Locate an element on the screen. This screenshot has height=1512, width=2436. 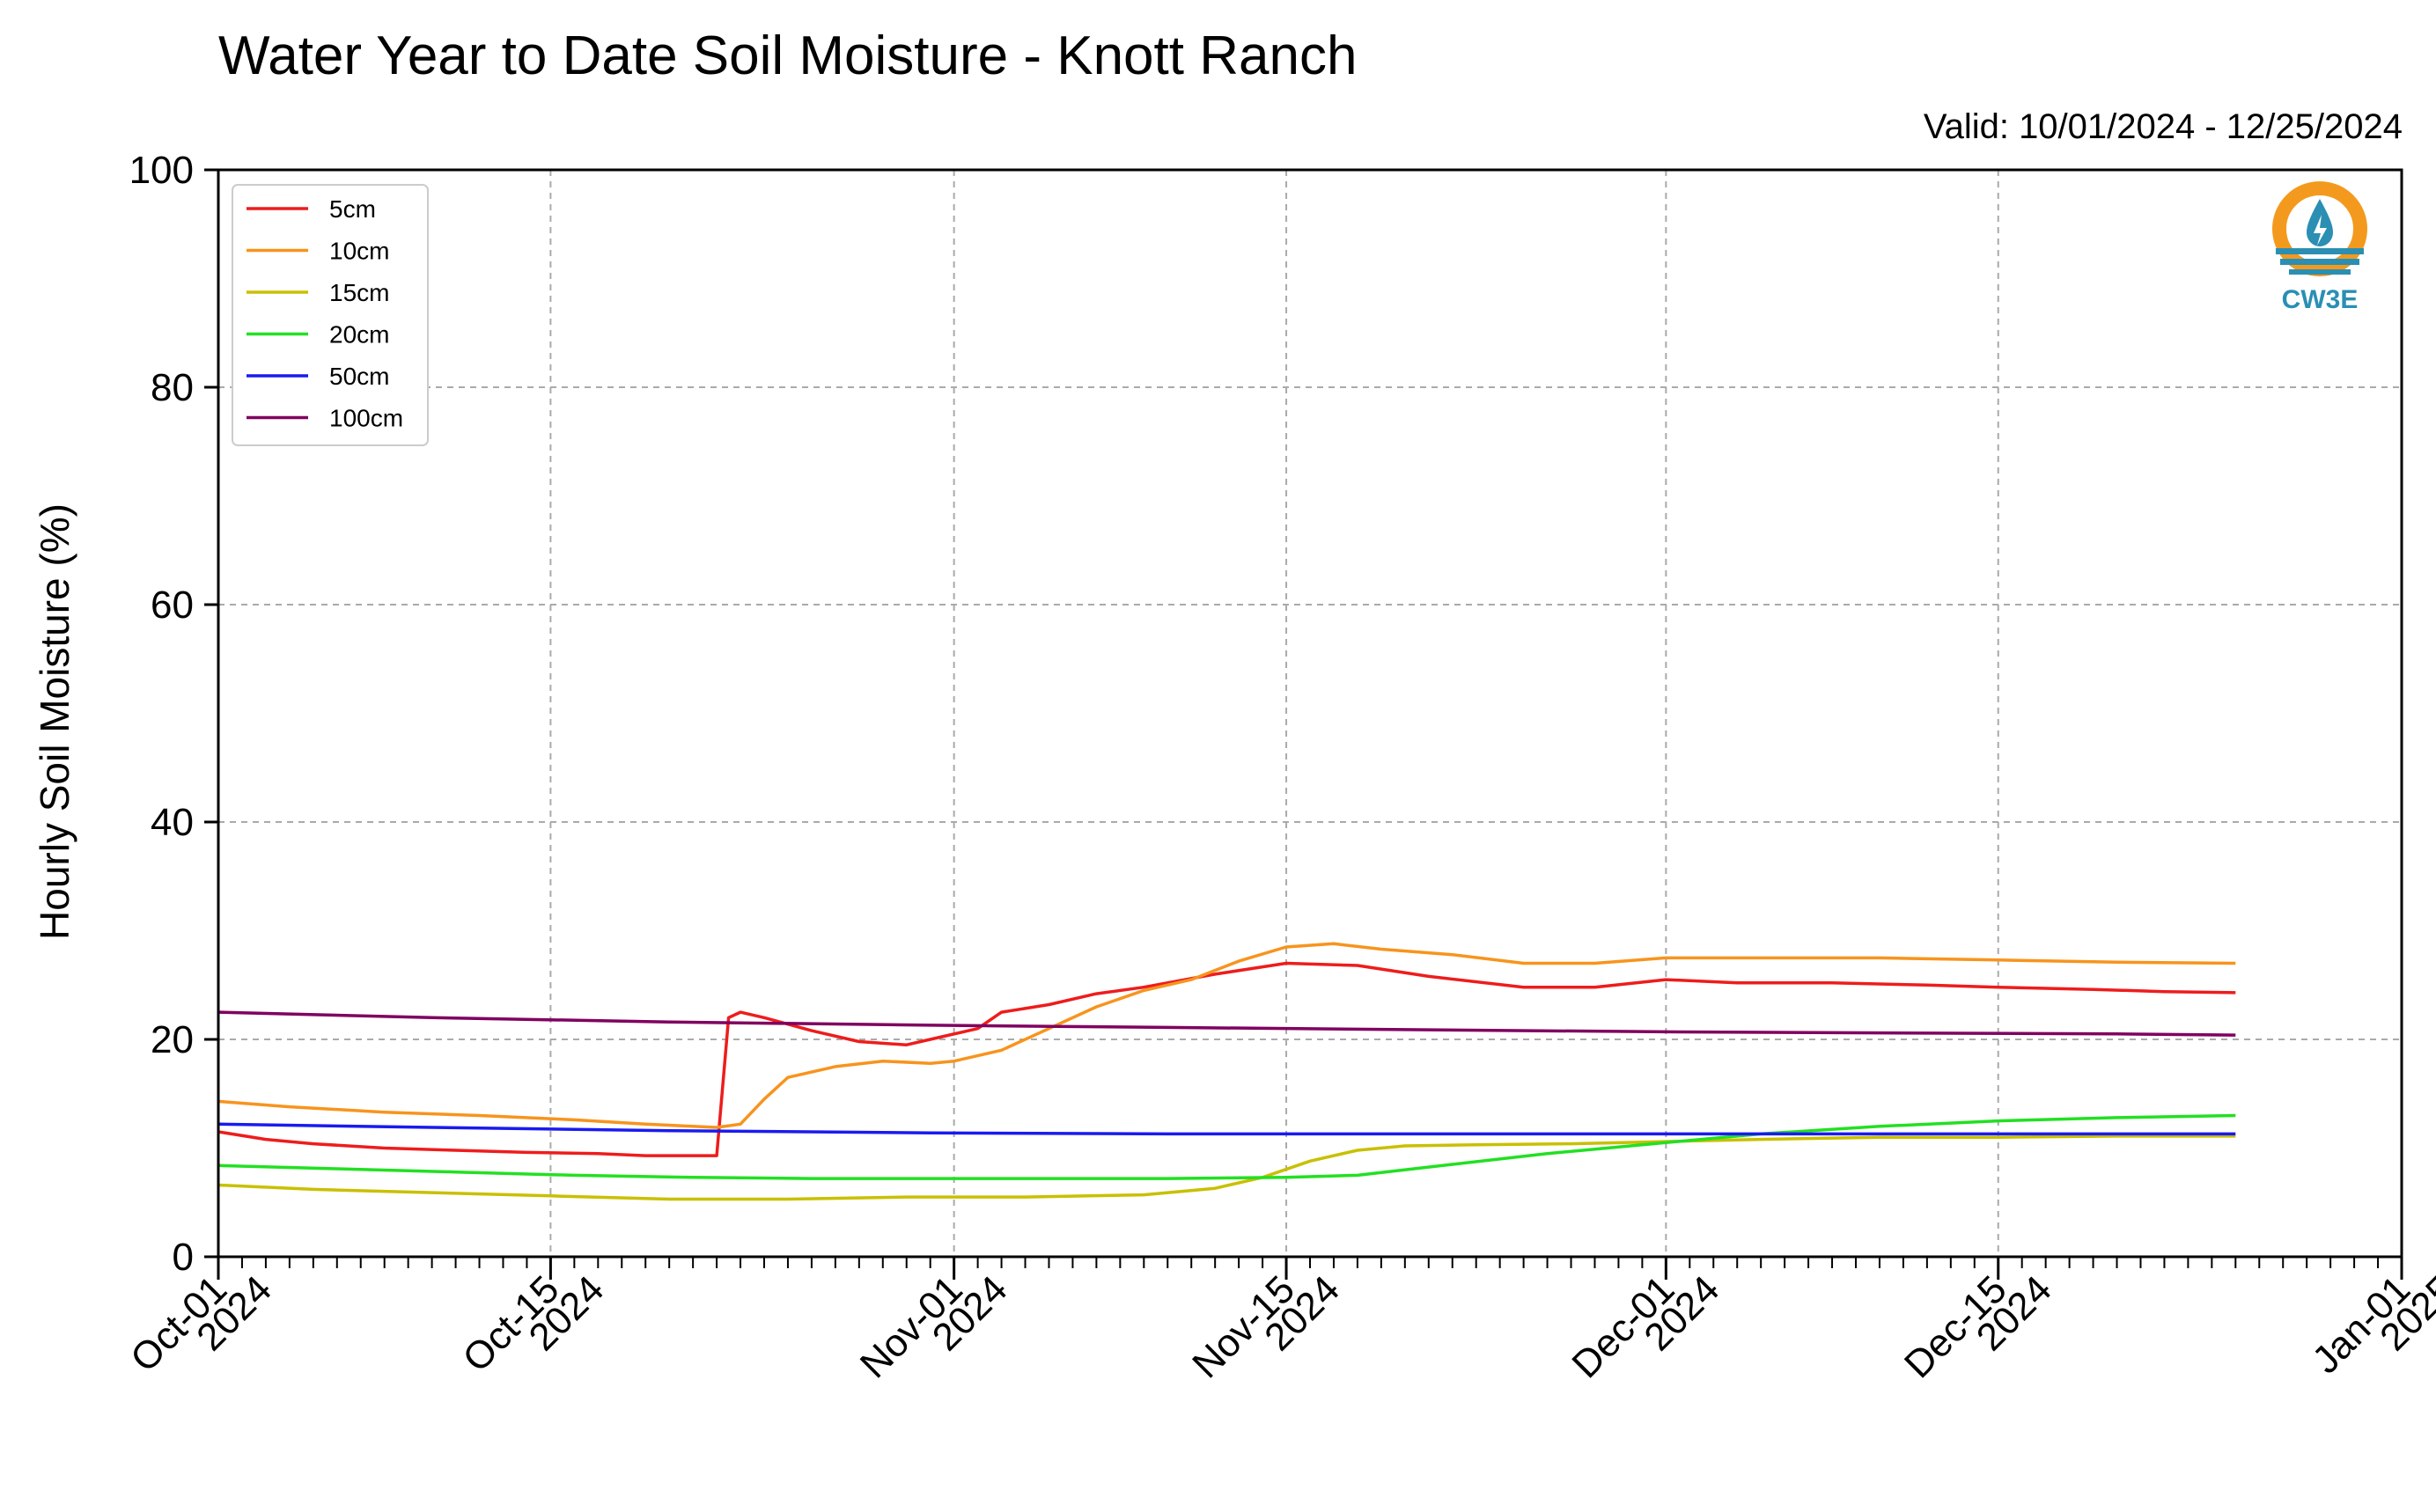
chart-subtitle: Valid: 10/01/2024 - 12/25/2024 is located at coordinates (2163, 126).